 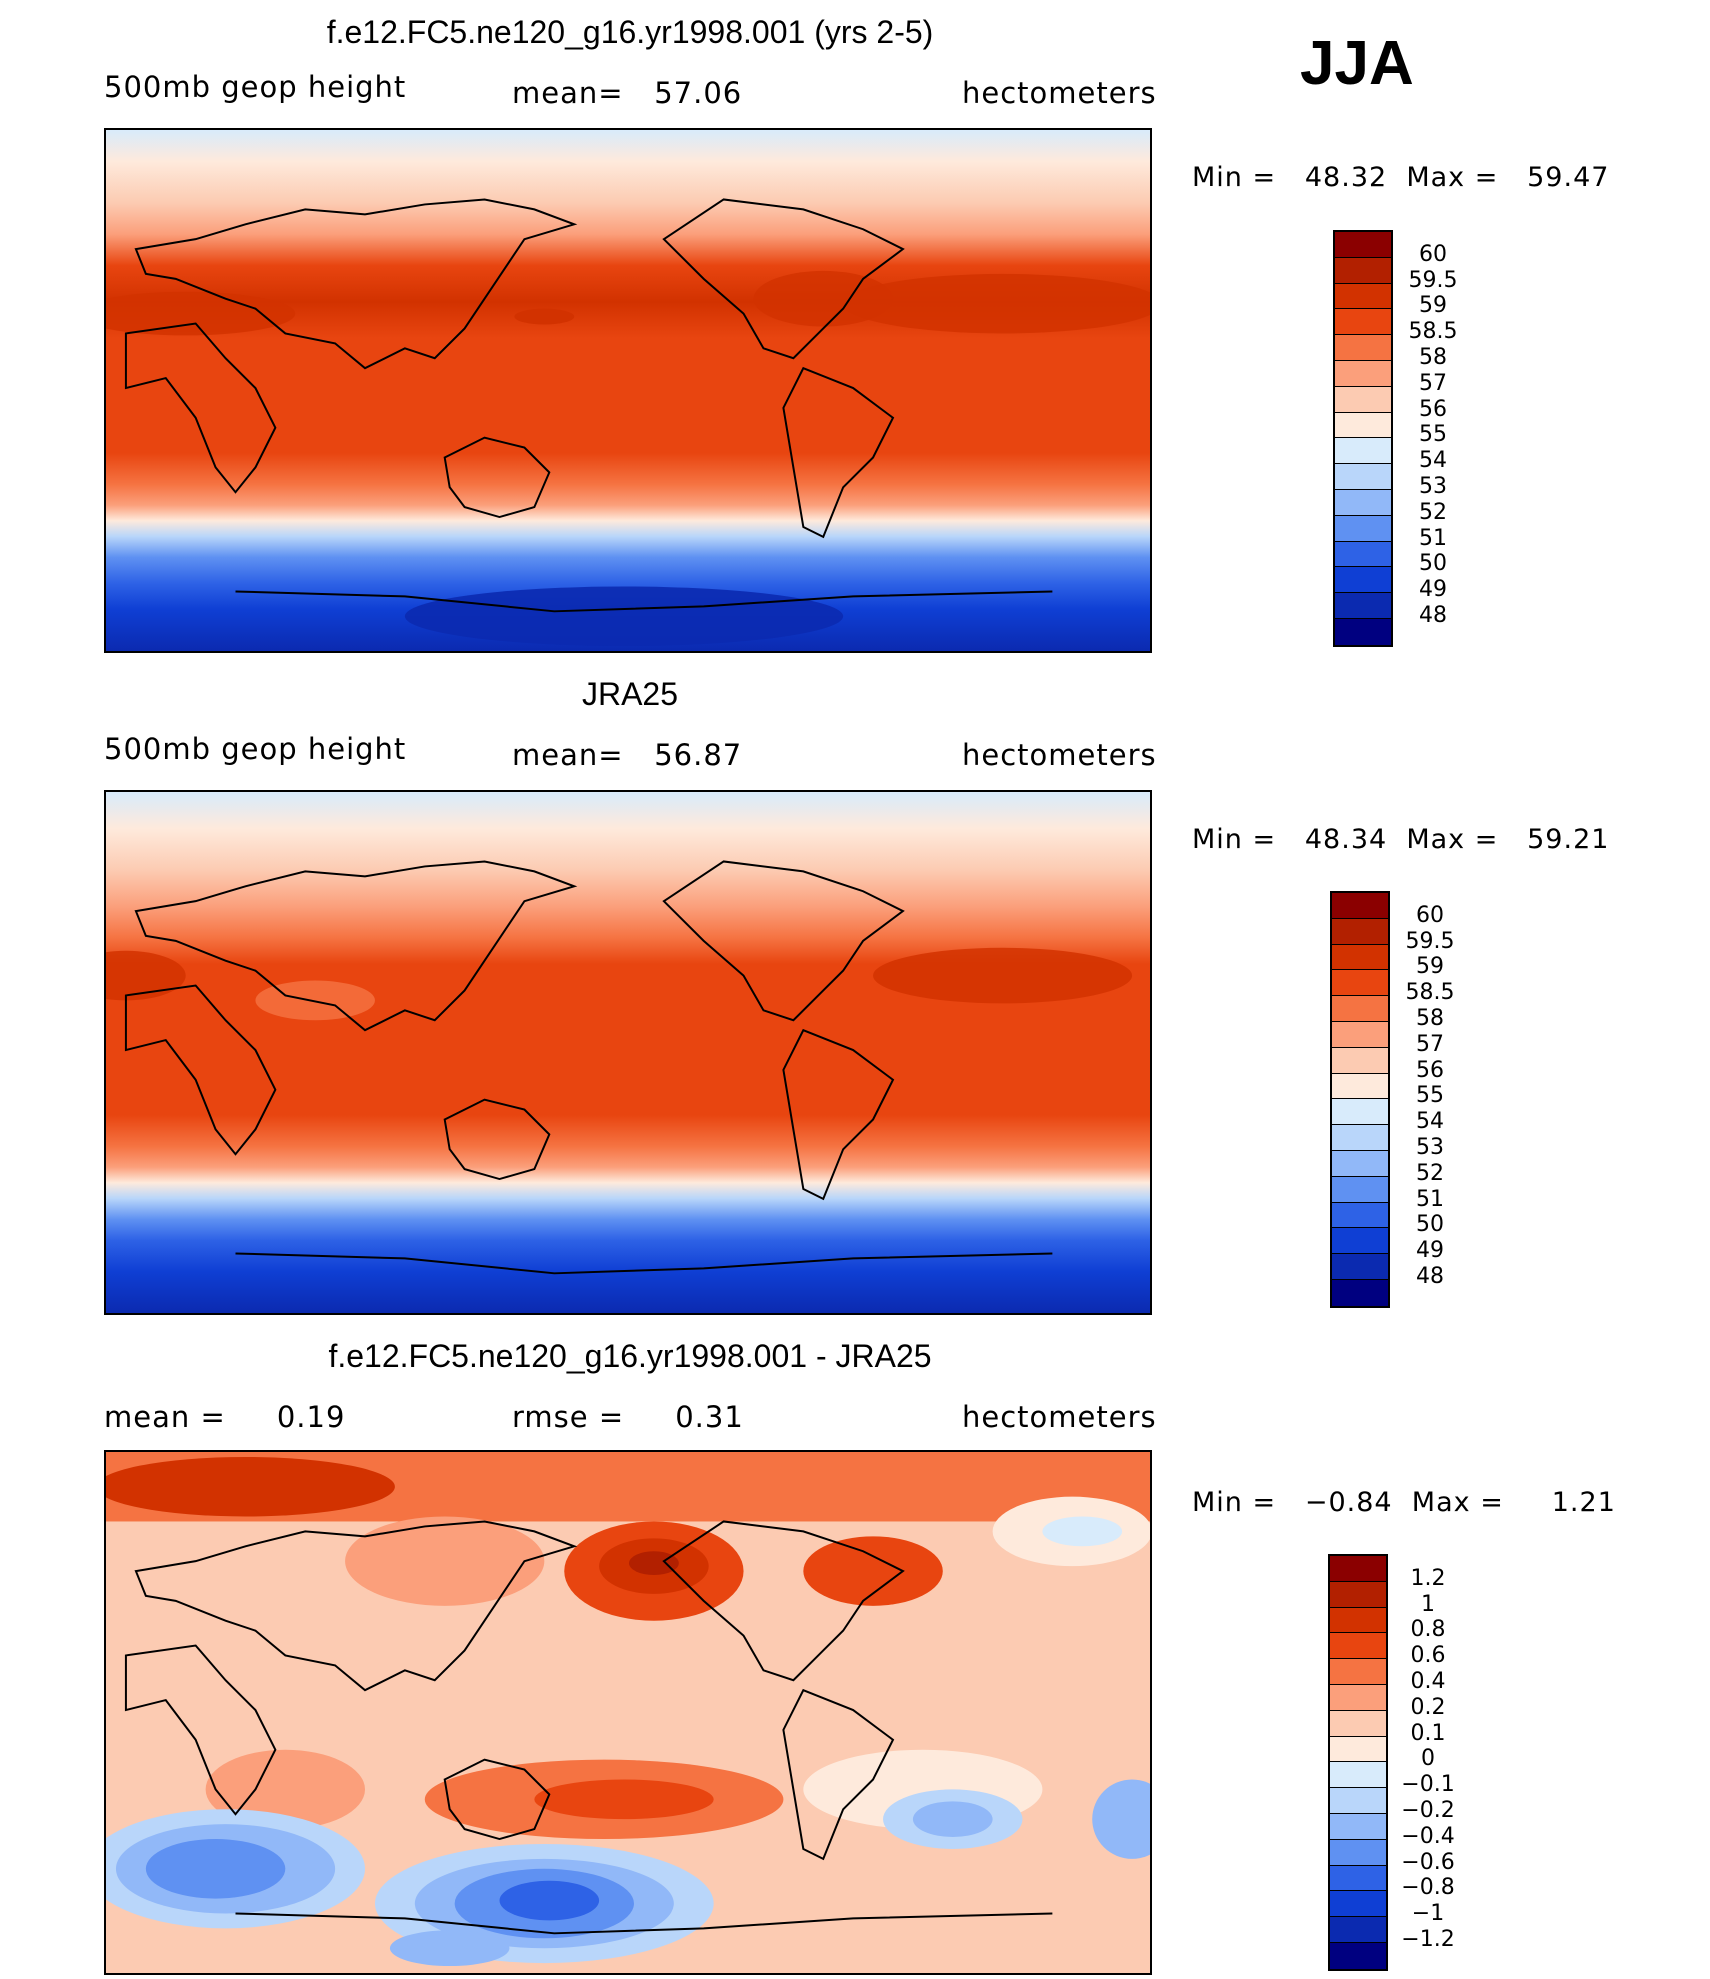 I want to click on panel3-mean-value: 0.19, so click(x=311, y=1417).